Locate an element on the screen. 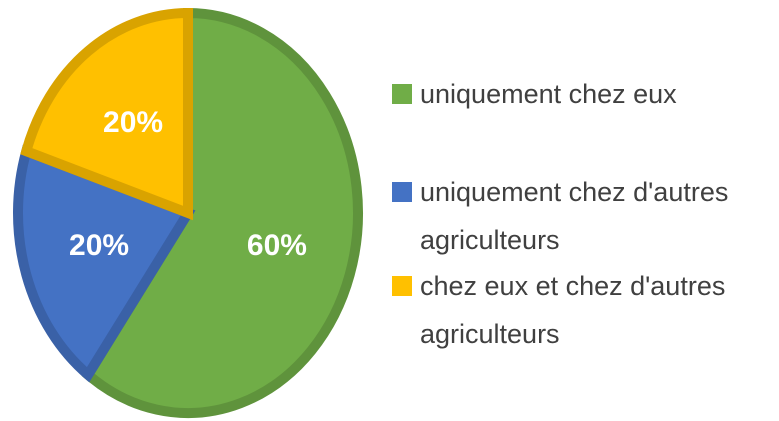 The image size is (779, 421). slice-label: 60% is located at coordinates (277, 245).